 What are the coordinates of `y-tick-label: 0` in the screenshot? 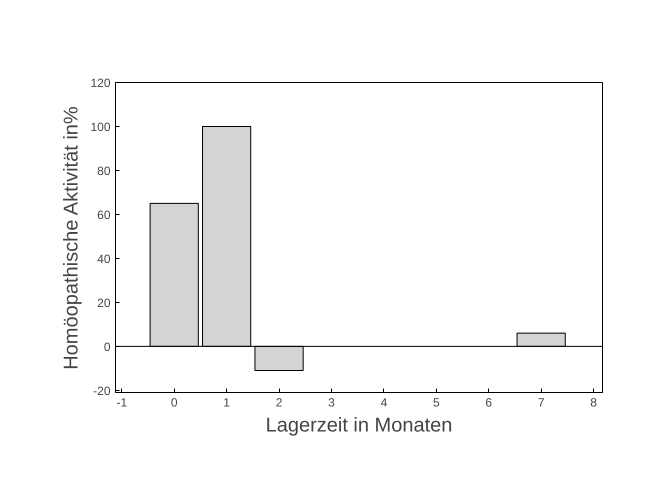 It's located at (107, 347).